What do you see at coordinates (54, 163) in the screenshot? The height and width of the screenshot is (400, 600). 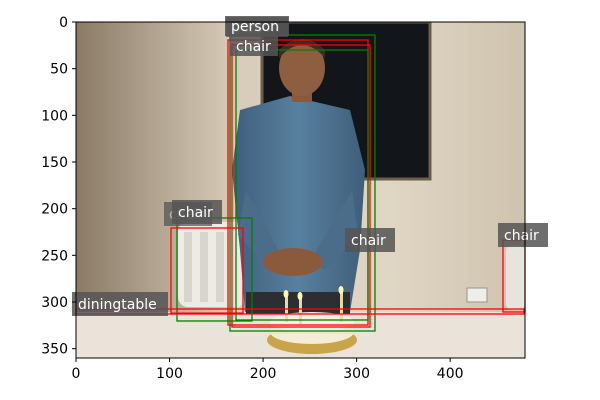 I see `y-tick-label: 150` at bounding box center [54, 163].